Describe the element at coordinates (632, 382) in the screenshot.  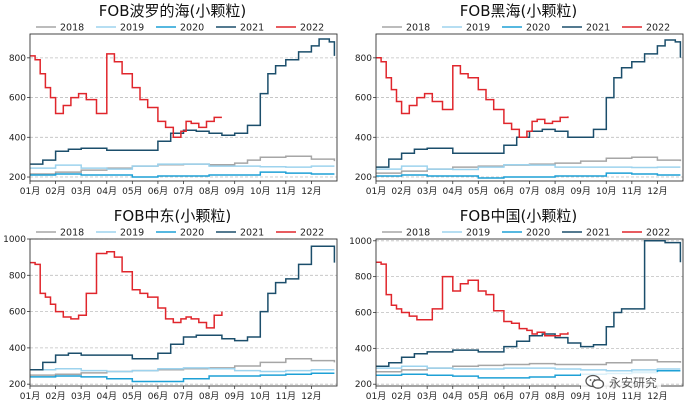
I see `watermark-text: 永安研究` at that location.